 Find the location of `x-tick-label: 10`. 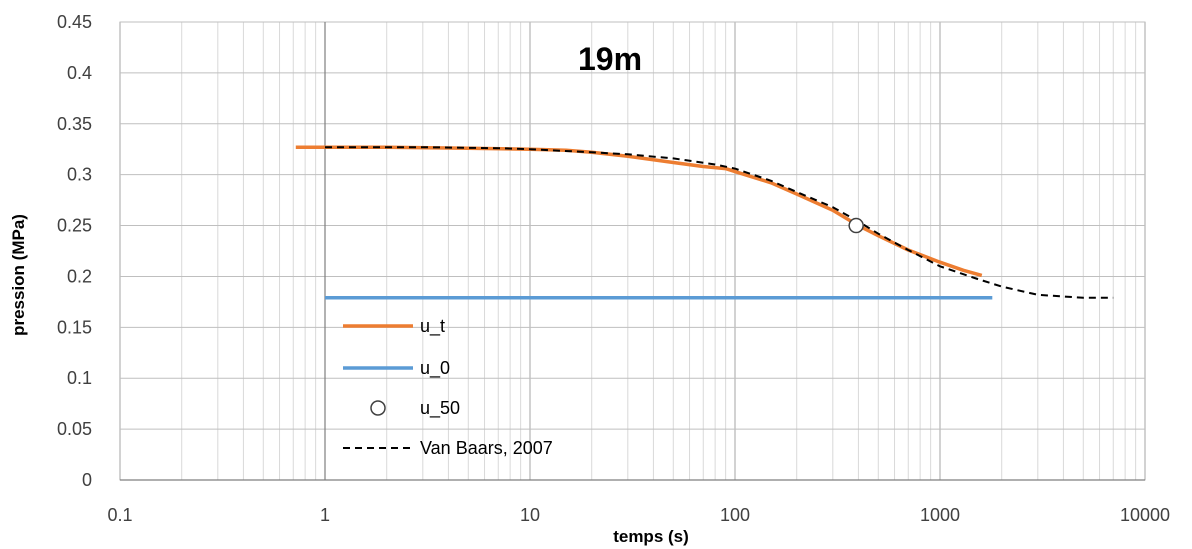

x-tick-label: 10 is located at coordinates (530, 515).